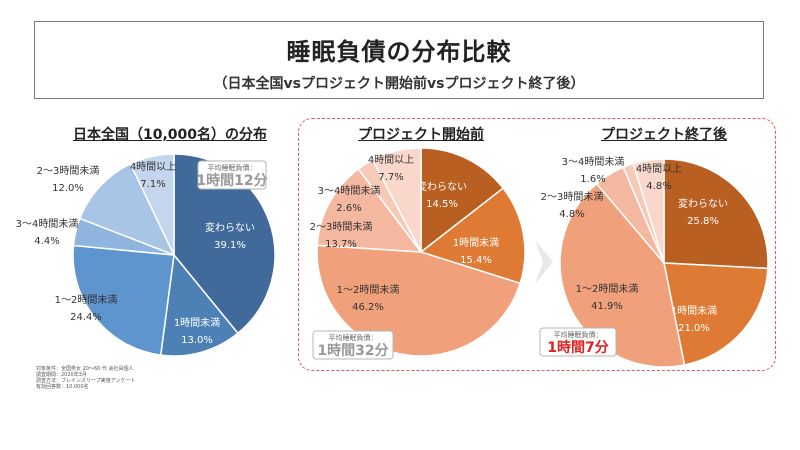  Describe the element at coordinates (197, 340) in the screenshot. I see `slice-value: 13.0%` at that location.